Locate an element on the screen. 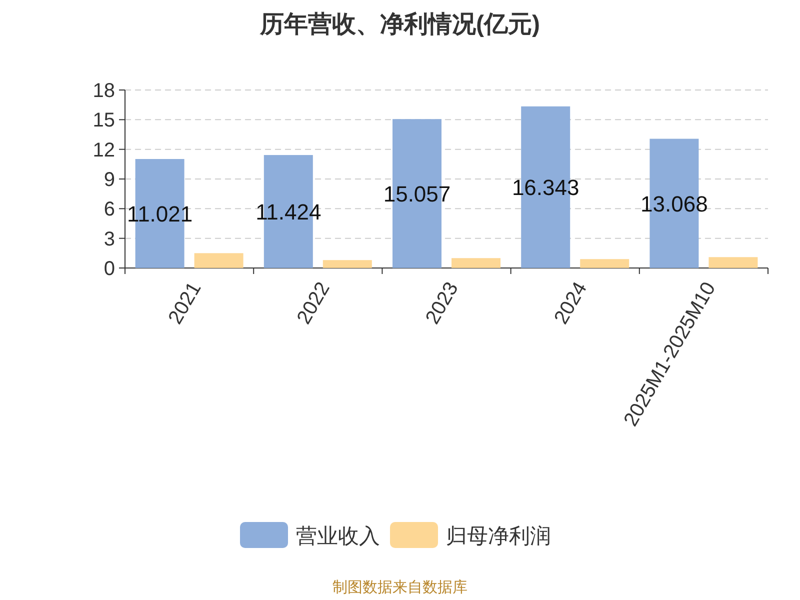  y-tick-label: 6 is located at coordinates (109, 209).